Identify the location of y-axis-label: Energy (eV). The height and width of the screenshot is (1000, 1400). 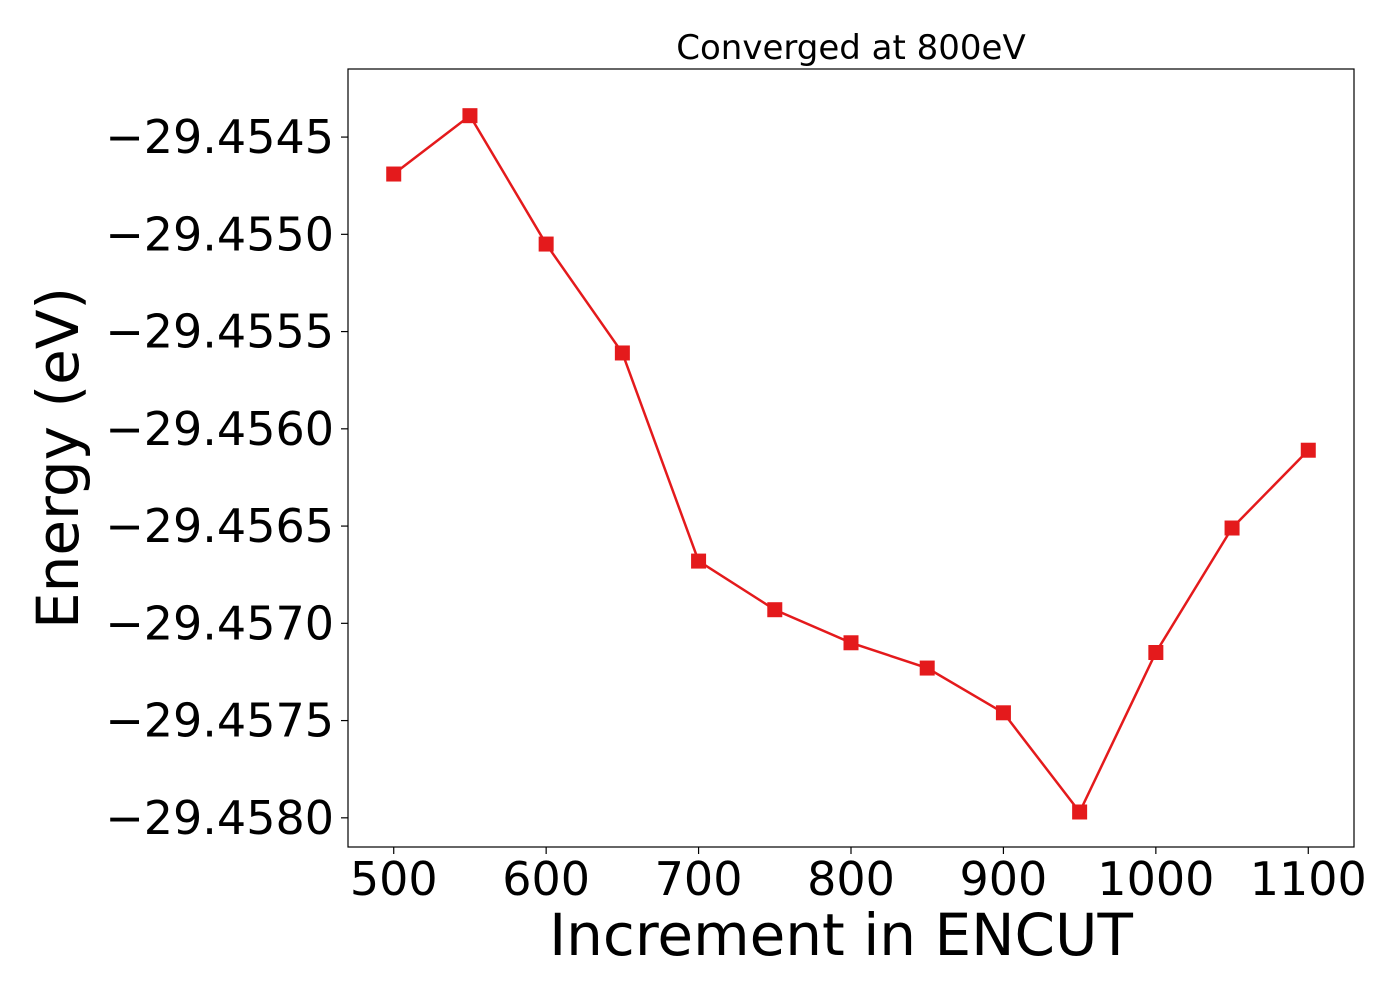
(58, 458).